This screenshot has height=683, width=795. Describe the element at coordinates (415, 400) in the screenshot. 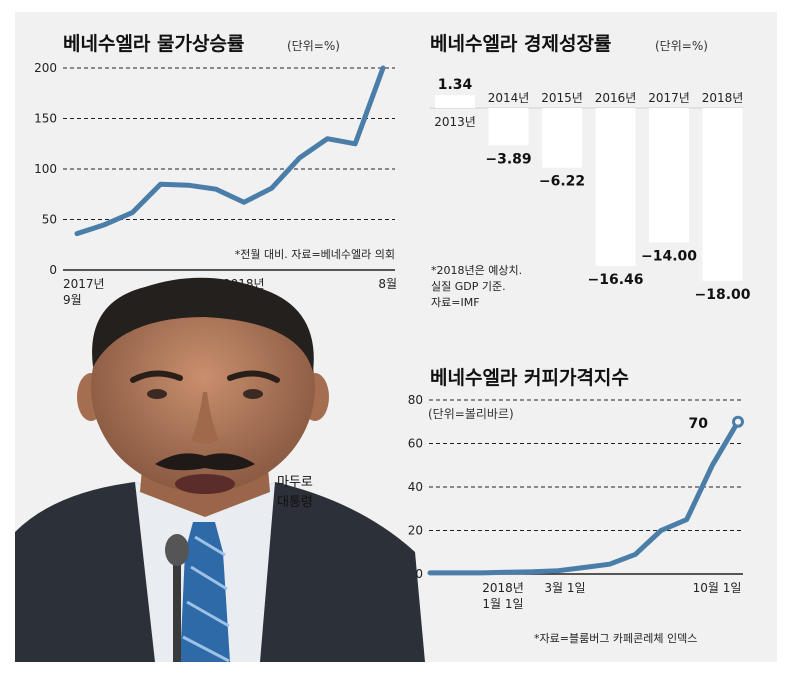

I see `coffee-y-tick: 80` at that location.